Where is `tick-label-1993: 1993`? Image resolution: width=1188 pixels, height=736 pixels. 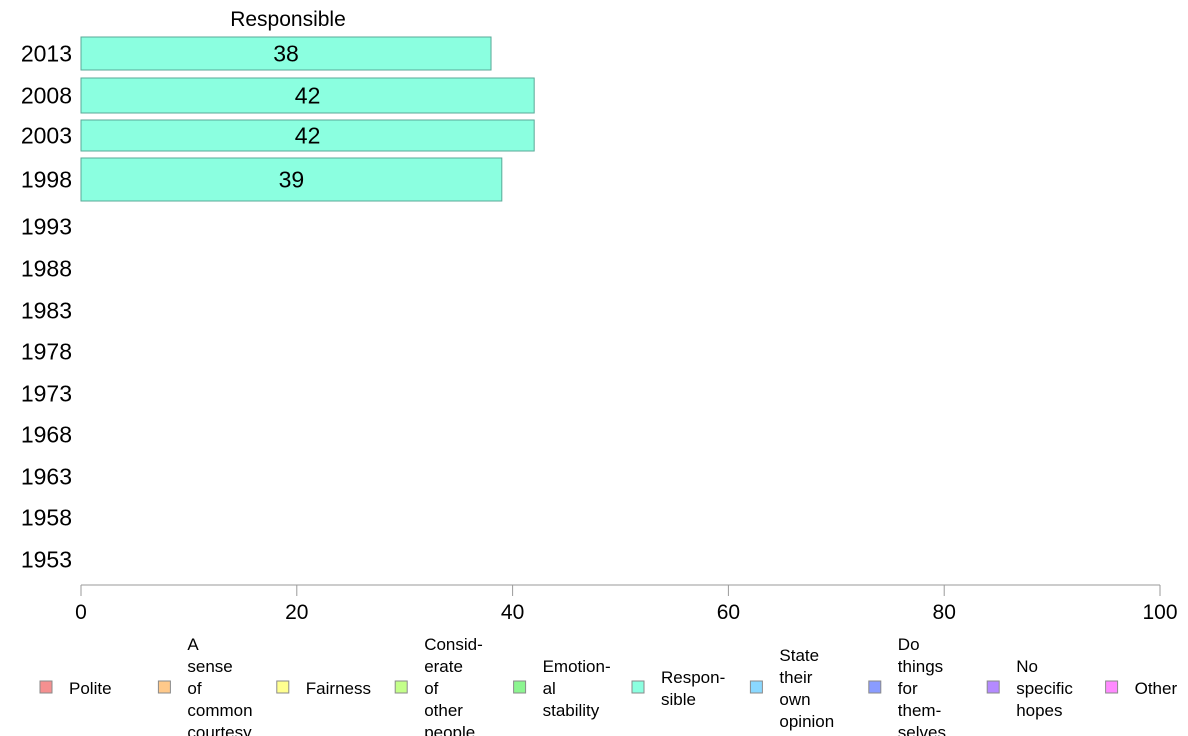 tick-label-1993: 1993 is located at coordinates (46, 227).